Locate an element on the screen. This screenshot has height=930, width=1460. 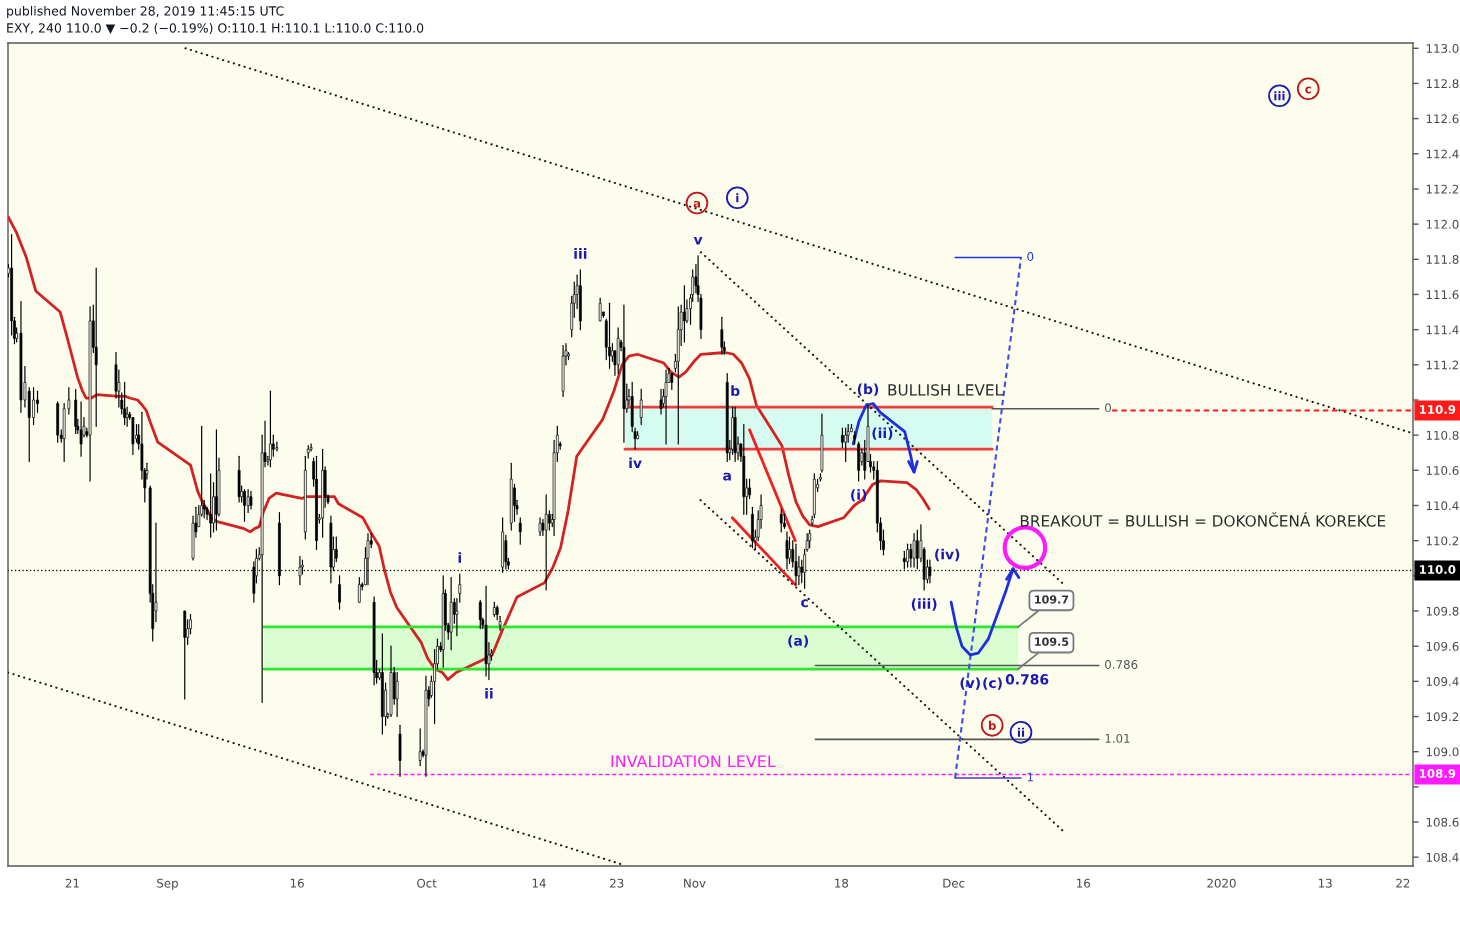
annotation: (i) is located at coordinates (859, 495).